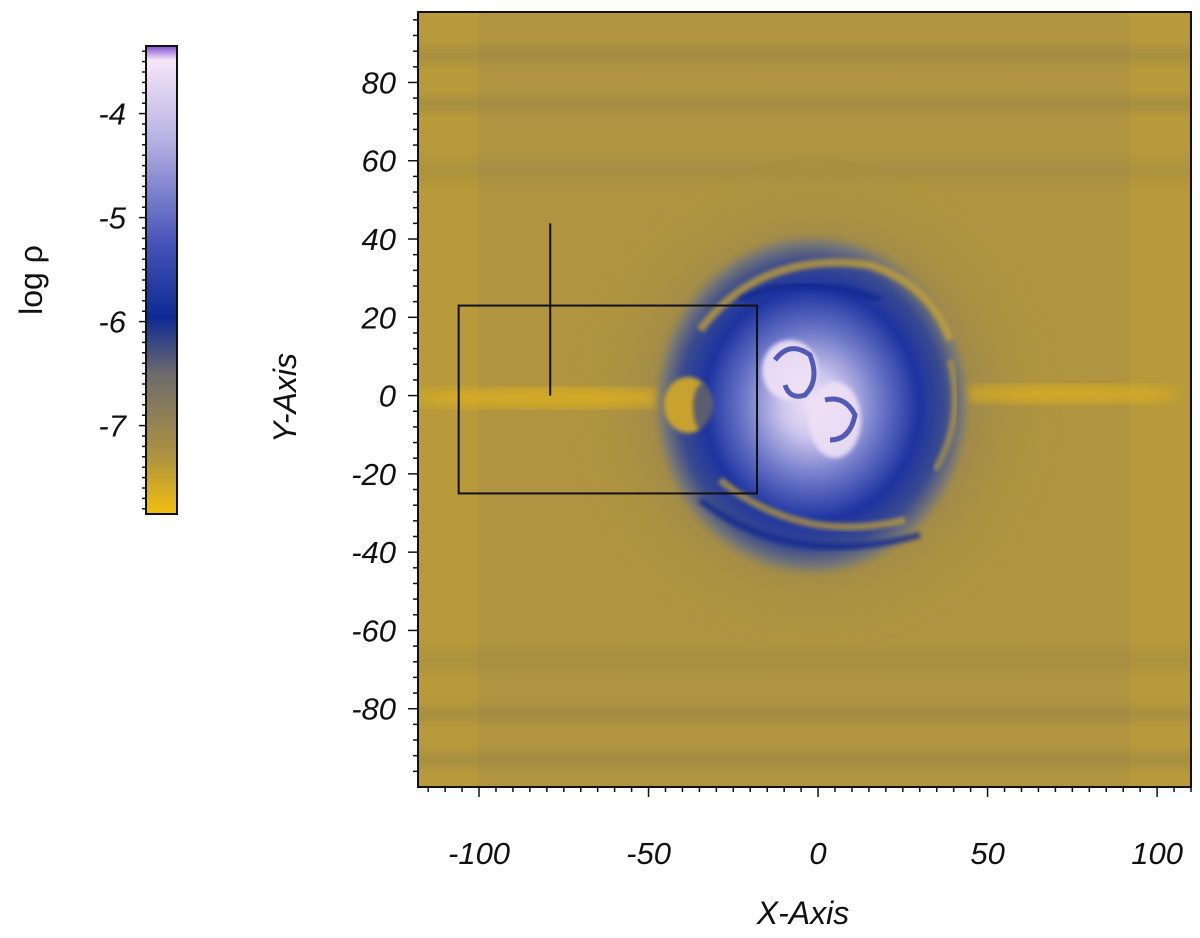 The height and width of the screenshot is (938, 1200). What do you see at coordinates (161, 280) in the screenshot?
I see `colorbar-bar` at bounding box center [161, 280].